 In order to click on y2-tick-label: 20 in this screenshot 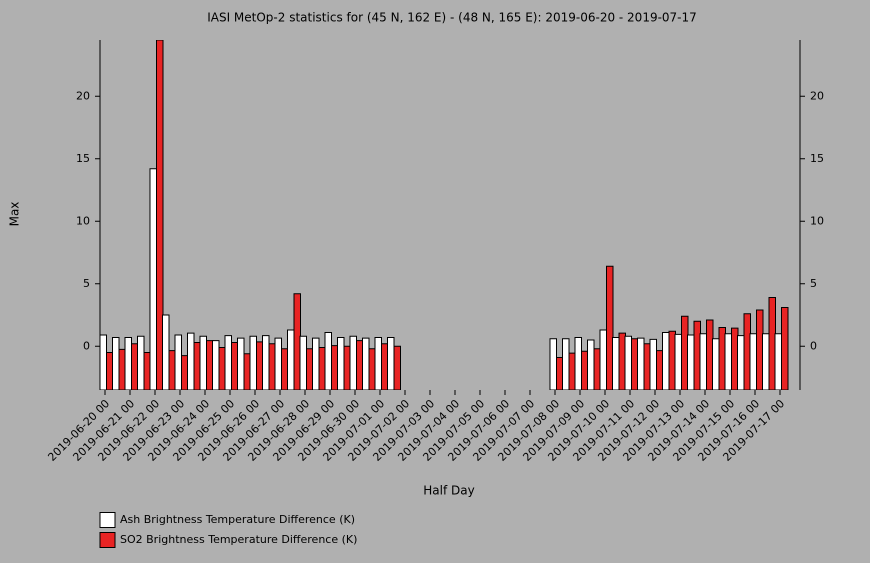, I will do `click(817, 95)`.